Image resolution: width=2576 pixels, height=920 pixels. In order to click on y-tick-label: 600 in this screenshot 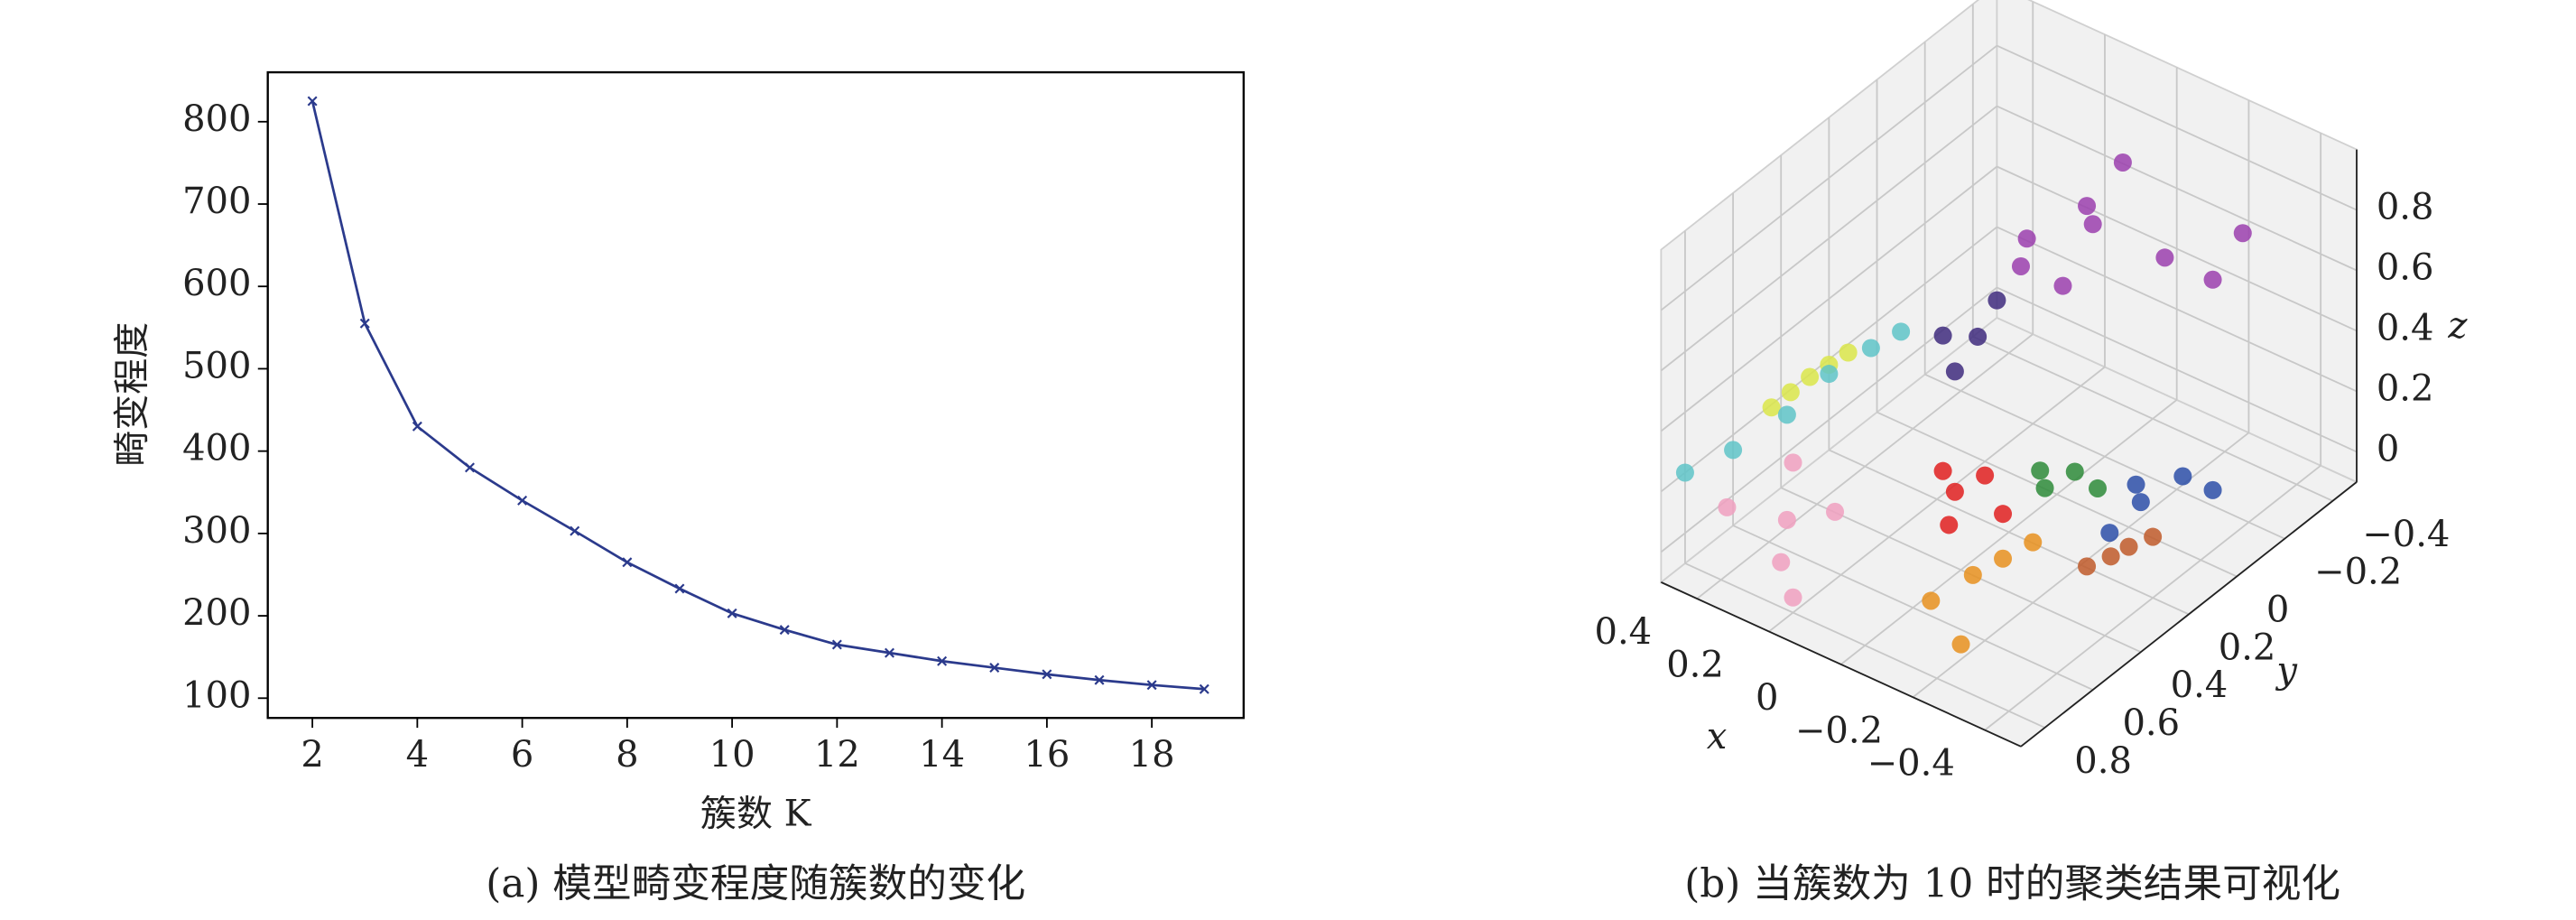, I will do `click(216, 284)`.